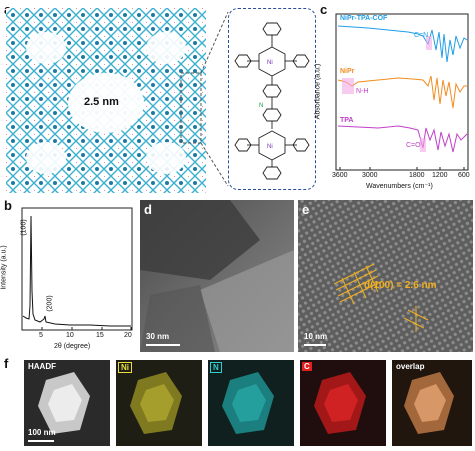  I want to click on xtick-3600: 3600, so click(340, 175).